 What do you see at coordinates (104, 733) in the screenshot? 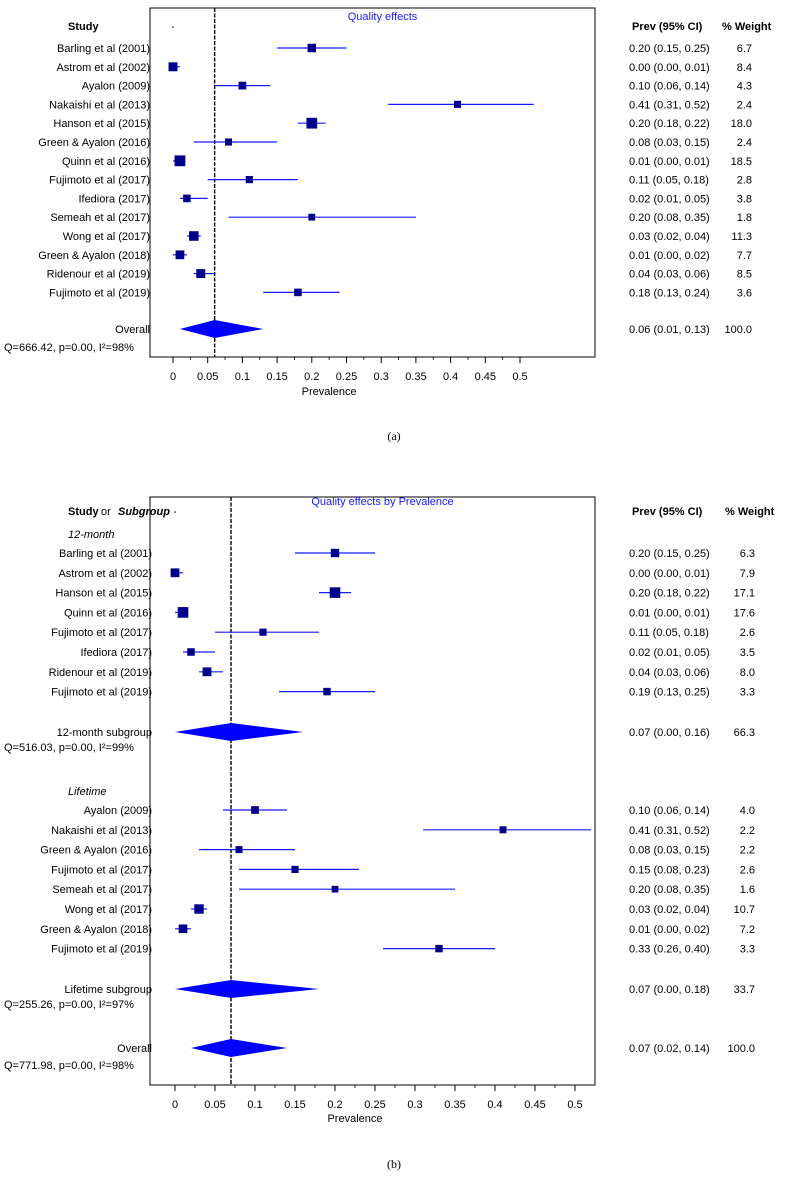
I see `panel-b-subgroup-0-label: 12-month subgroup` at bounding box center [104, 733].